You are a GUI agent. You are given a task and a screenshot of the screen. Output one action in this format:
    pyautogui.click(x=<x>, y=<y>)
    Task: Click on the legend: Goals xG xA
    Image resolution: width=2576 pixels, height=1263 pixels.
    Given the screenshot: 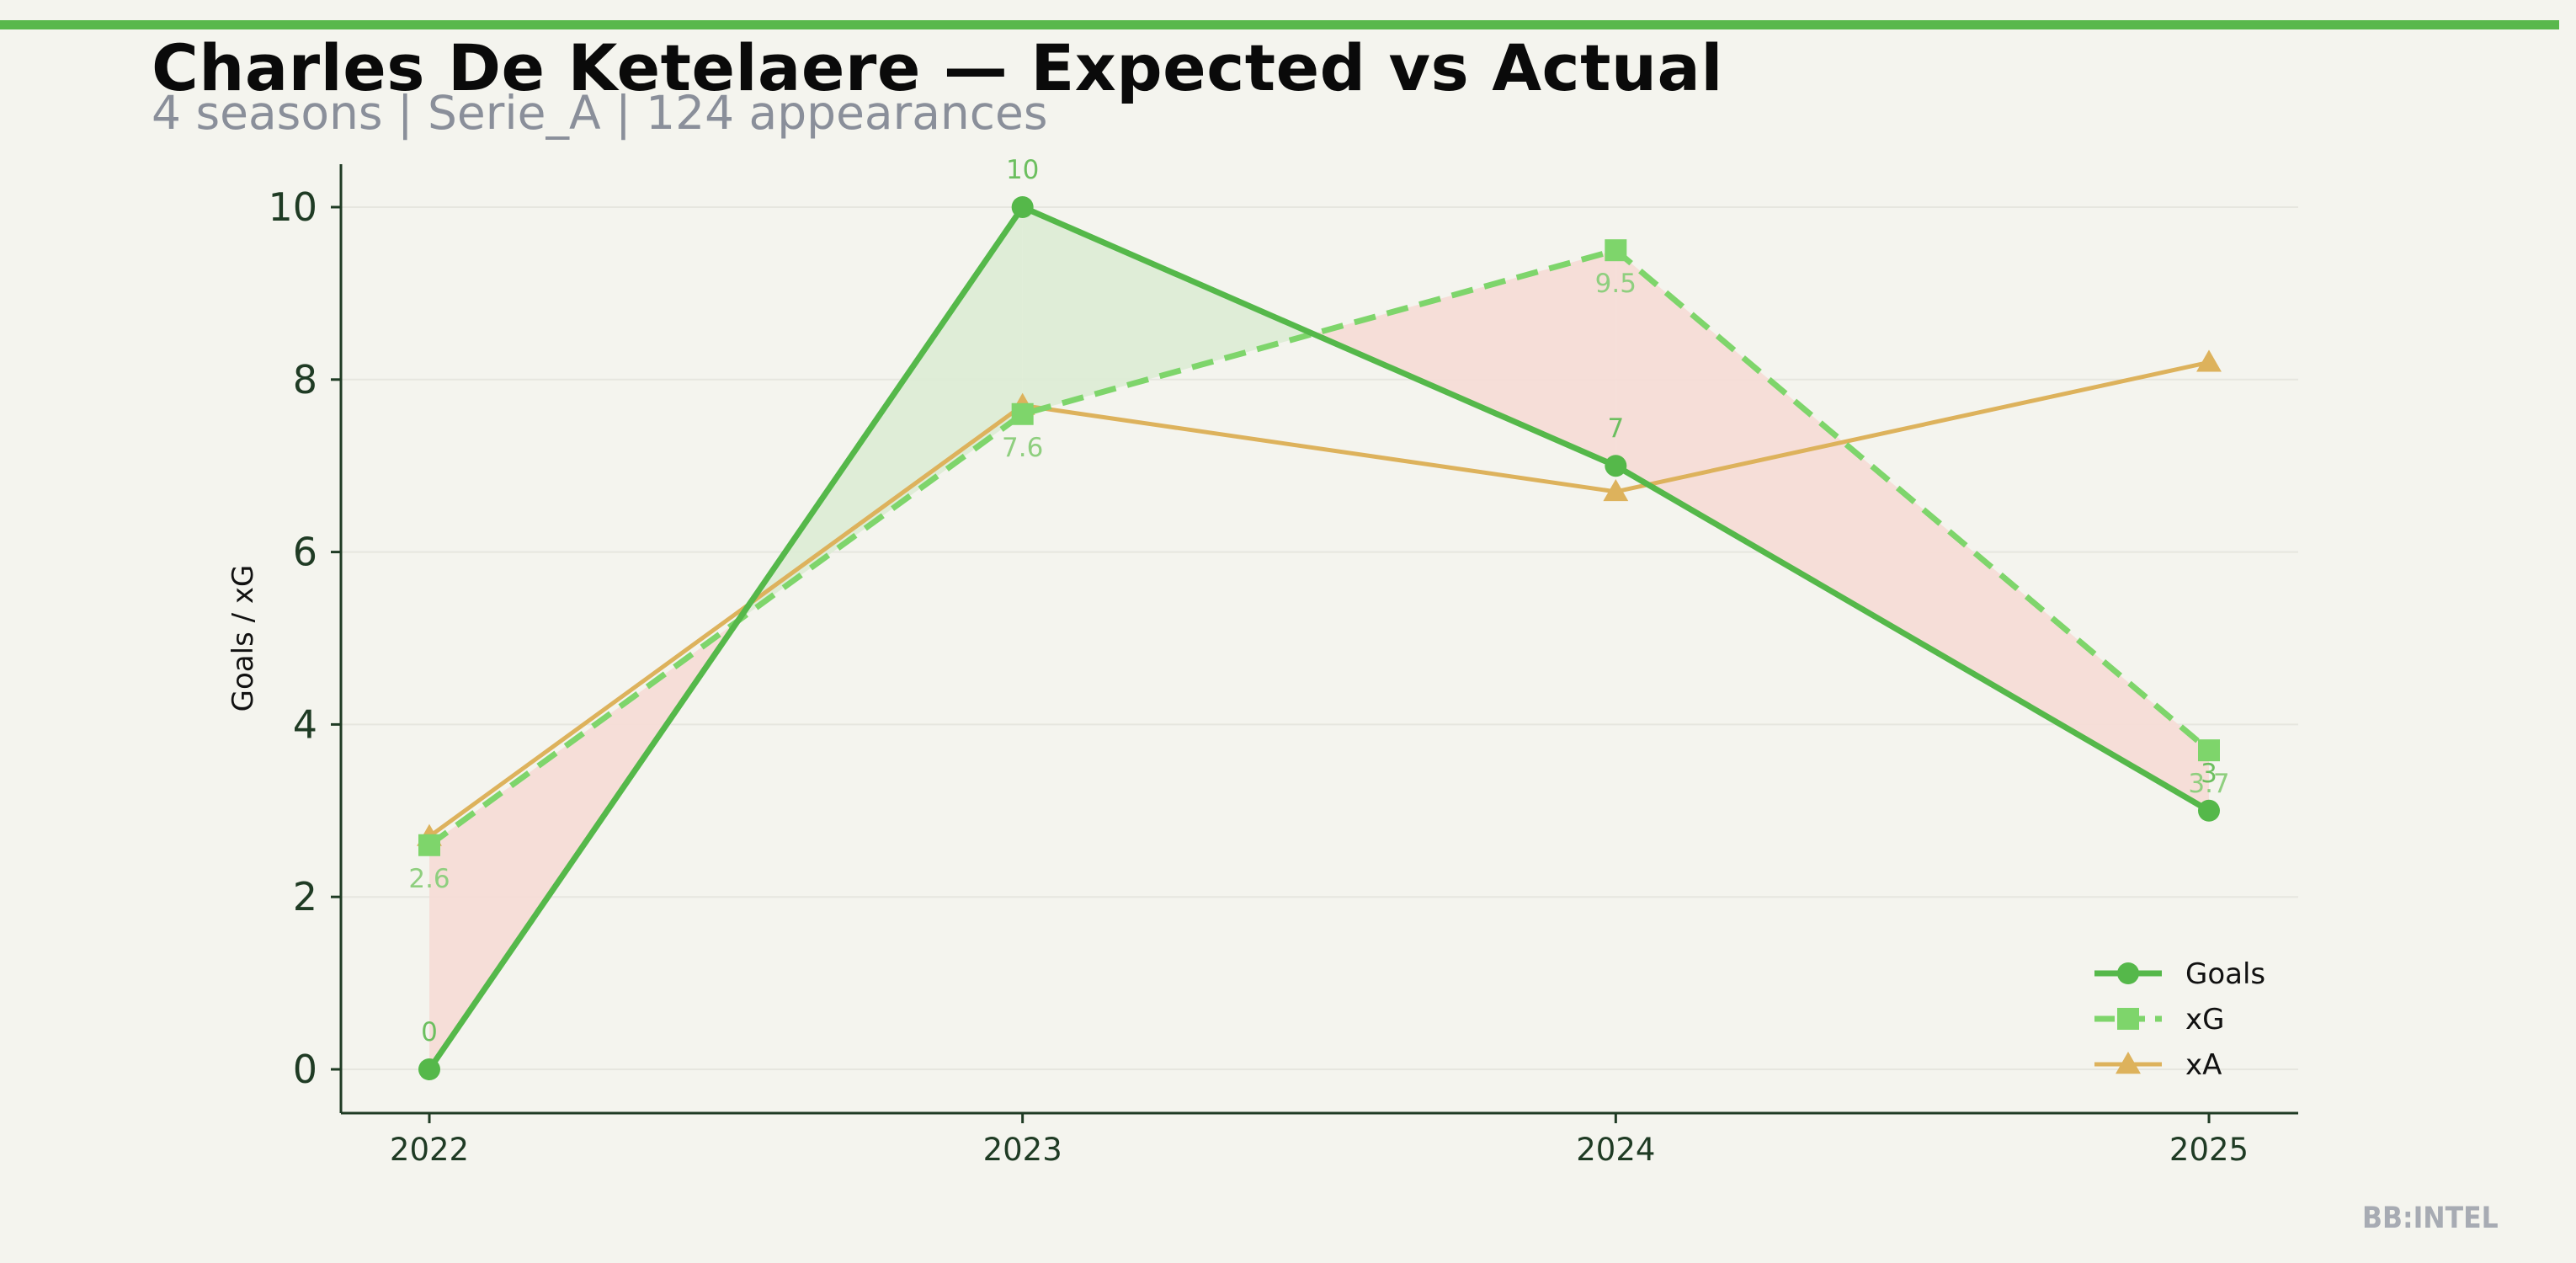 What is the action you would take?
    pyautogui.click(x=2179, y=1019)
    